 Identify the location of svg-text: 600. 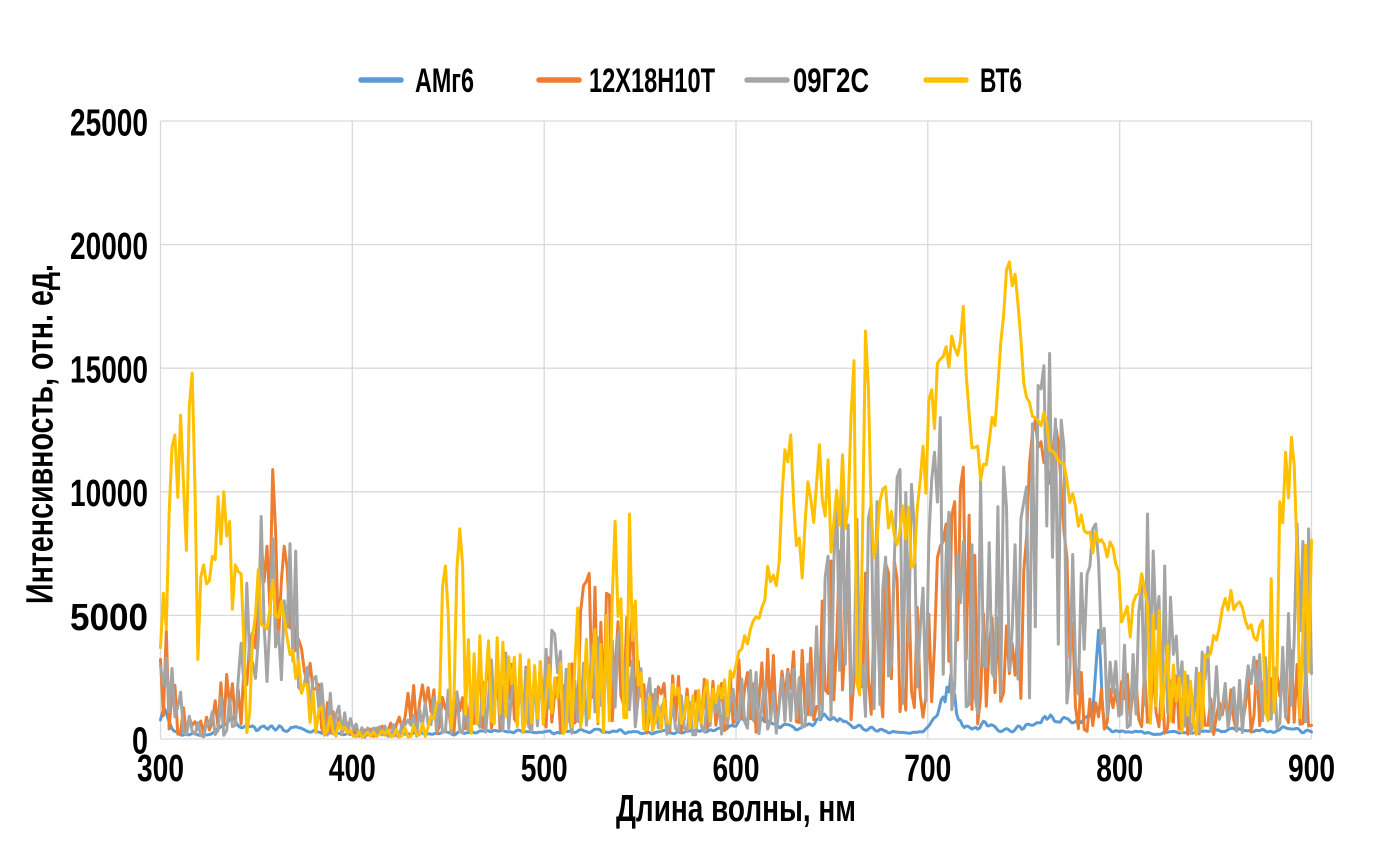
(736, 769).